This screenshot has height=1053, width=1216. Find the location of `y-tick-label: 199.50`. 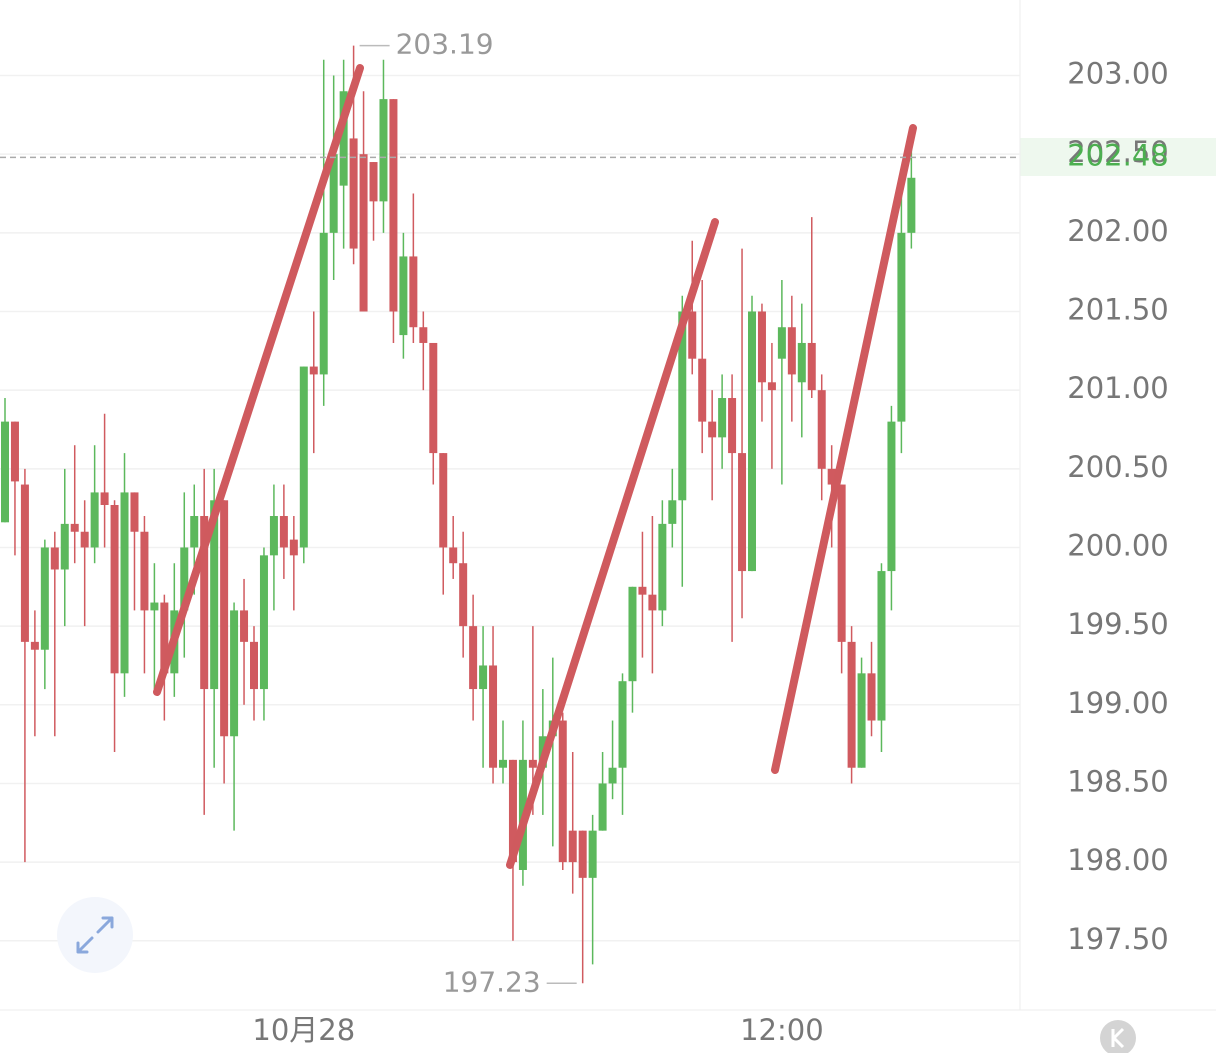

y-tick-label: 199.50 is located at coordinates (1117, 624).